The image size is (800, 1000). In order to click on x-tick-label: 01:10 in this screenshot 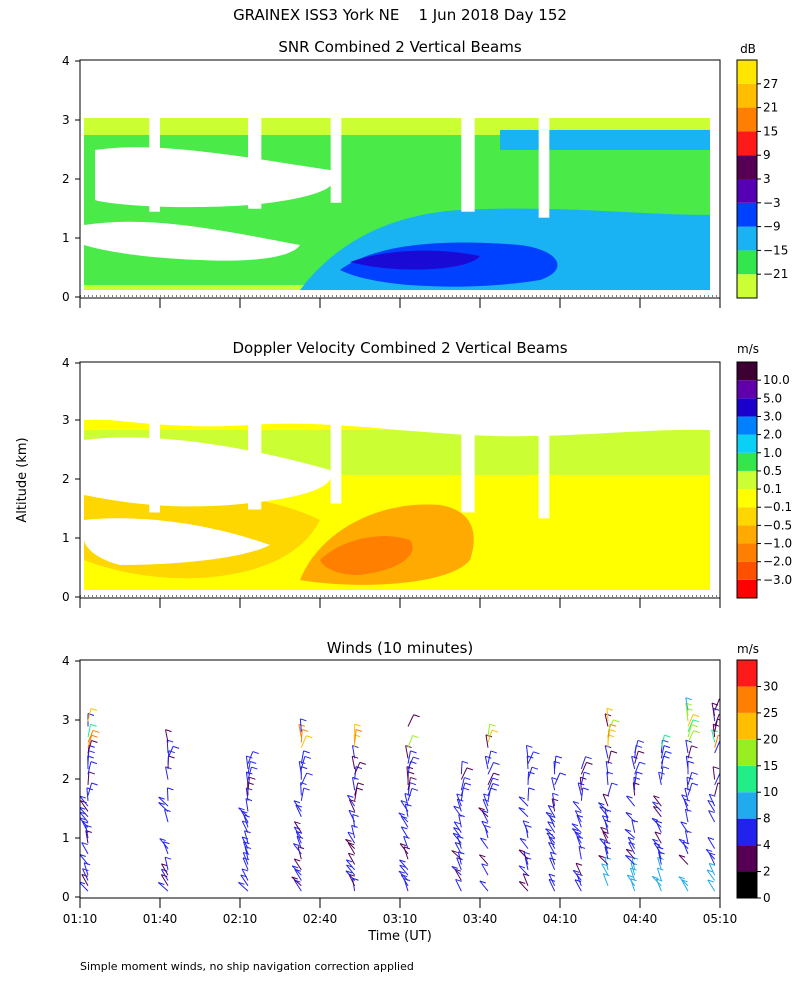, I will do `click(80, 919)`.